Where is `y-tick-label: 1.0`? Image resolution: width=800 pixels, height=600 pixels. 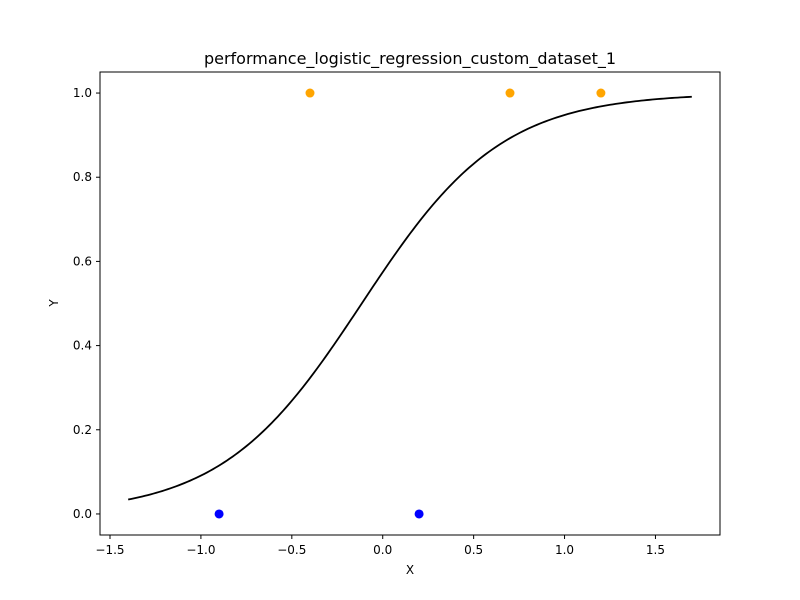
y-tick-label: 1.0 is located at coordinates (82, 93).